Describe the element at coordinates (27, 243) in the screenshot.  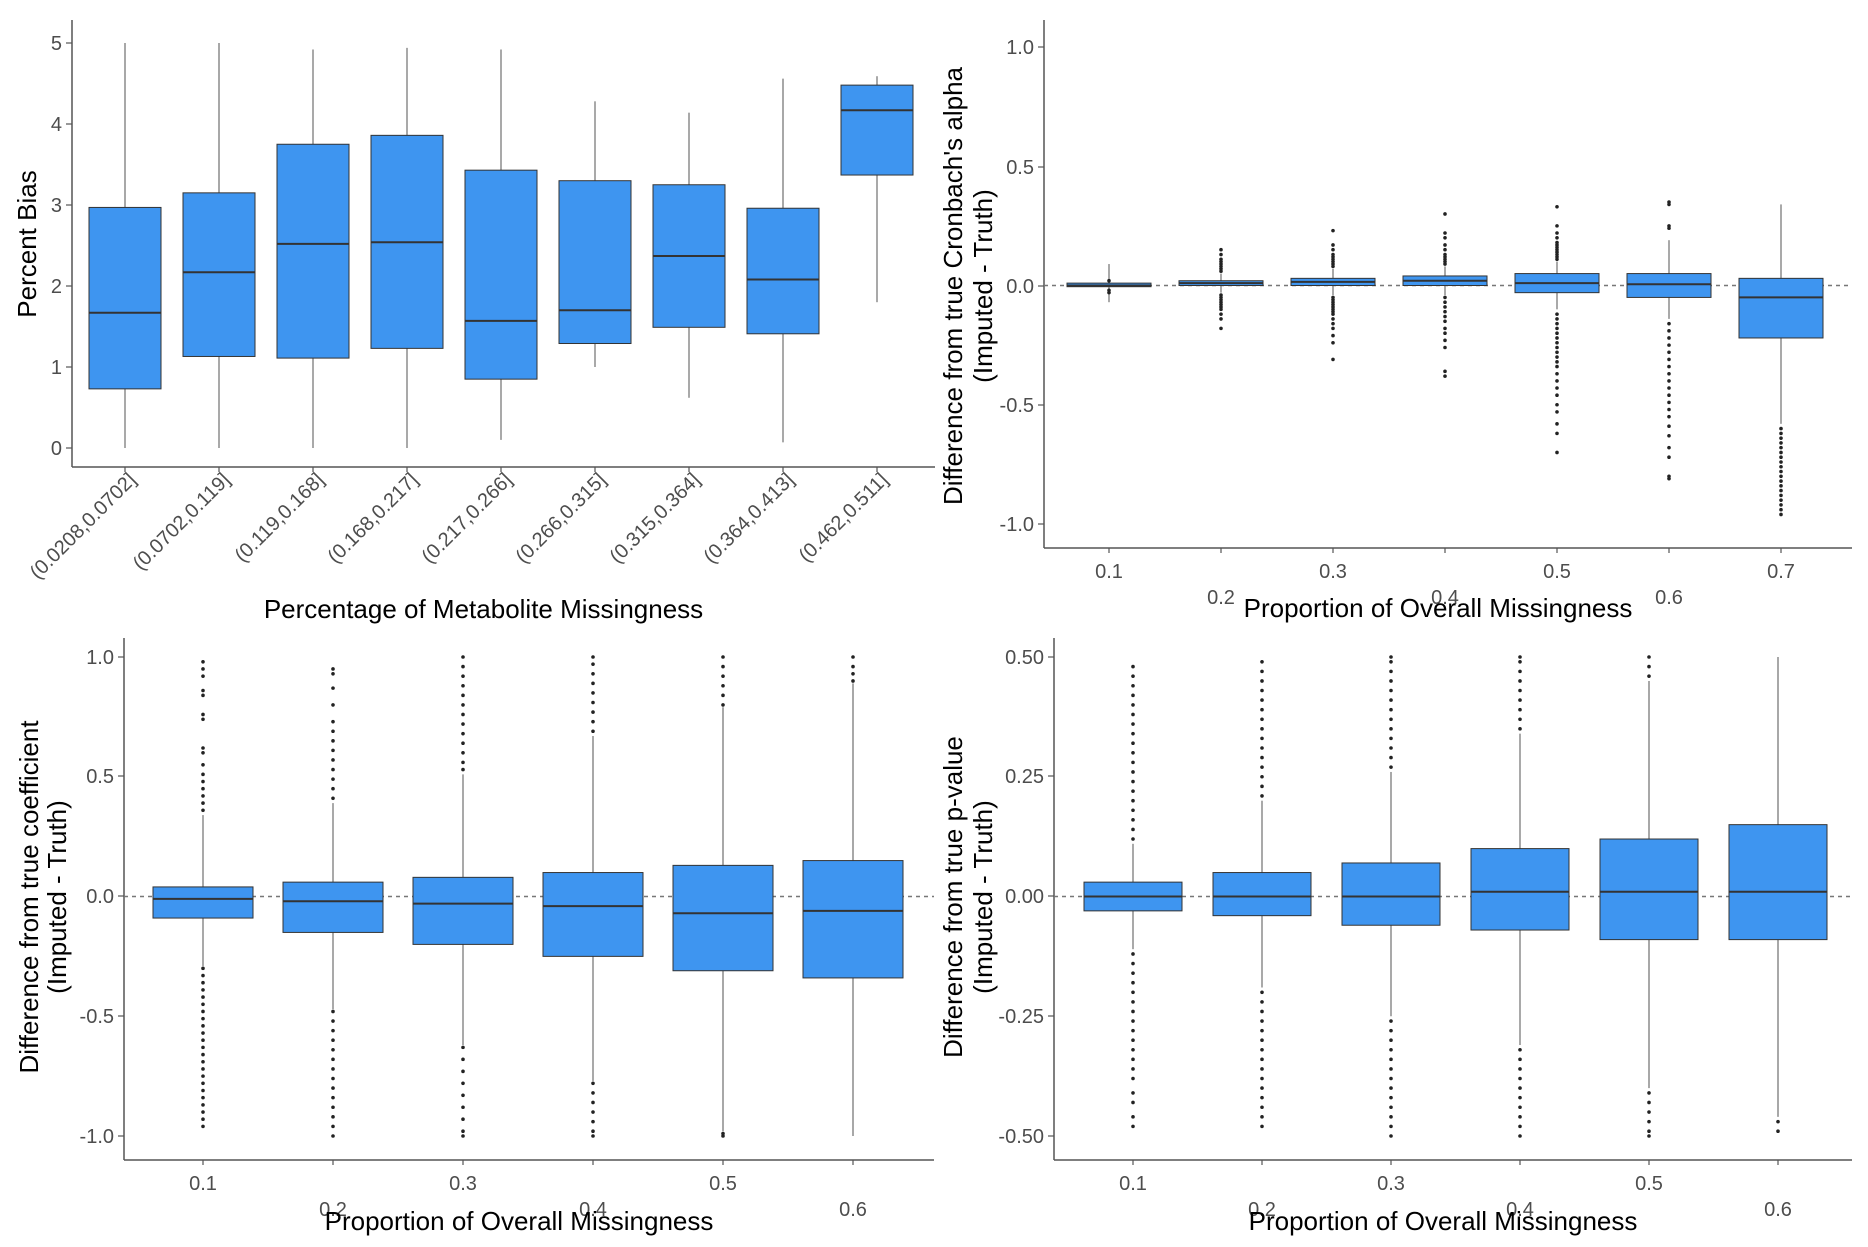
I see `y-axis-title: Percent Bias` at that location.